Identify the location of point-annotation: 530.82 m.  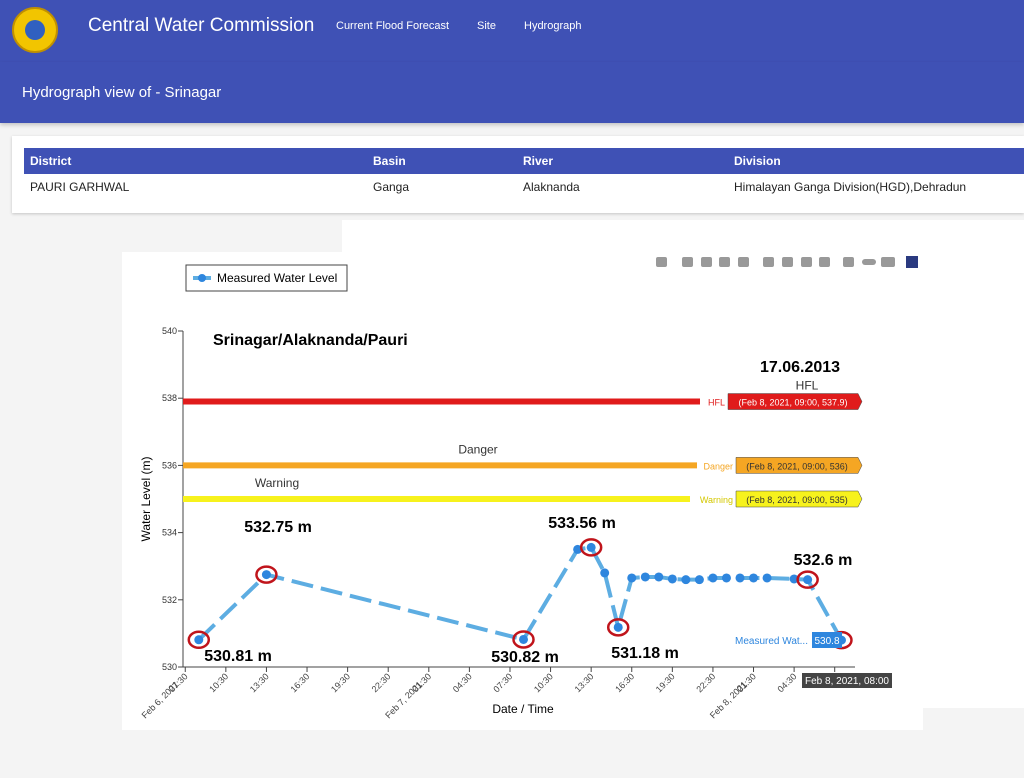
(525, 657).